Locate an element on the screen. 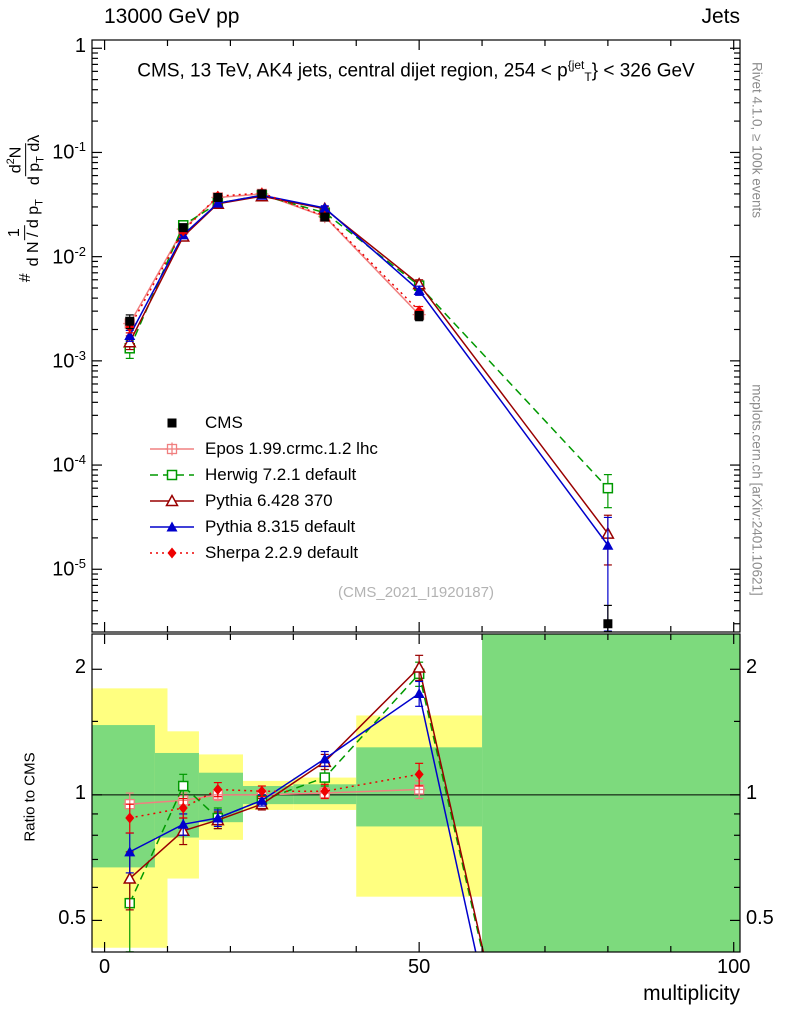  diamond-filled-icon is located at coordinates (172, 553).